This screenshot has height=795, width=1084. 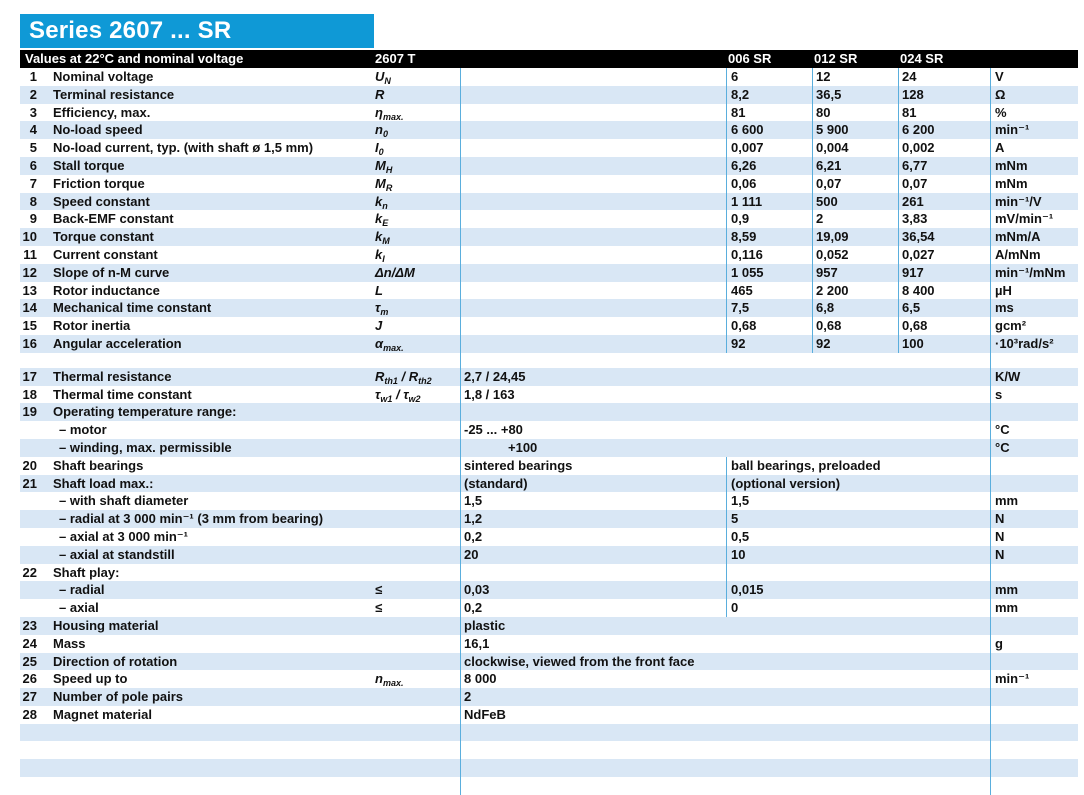 I want to click on row-label: Slope of n-M curve, so click(x=111, y=272).